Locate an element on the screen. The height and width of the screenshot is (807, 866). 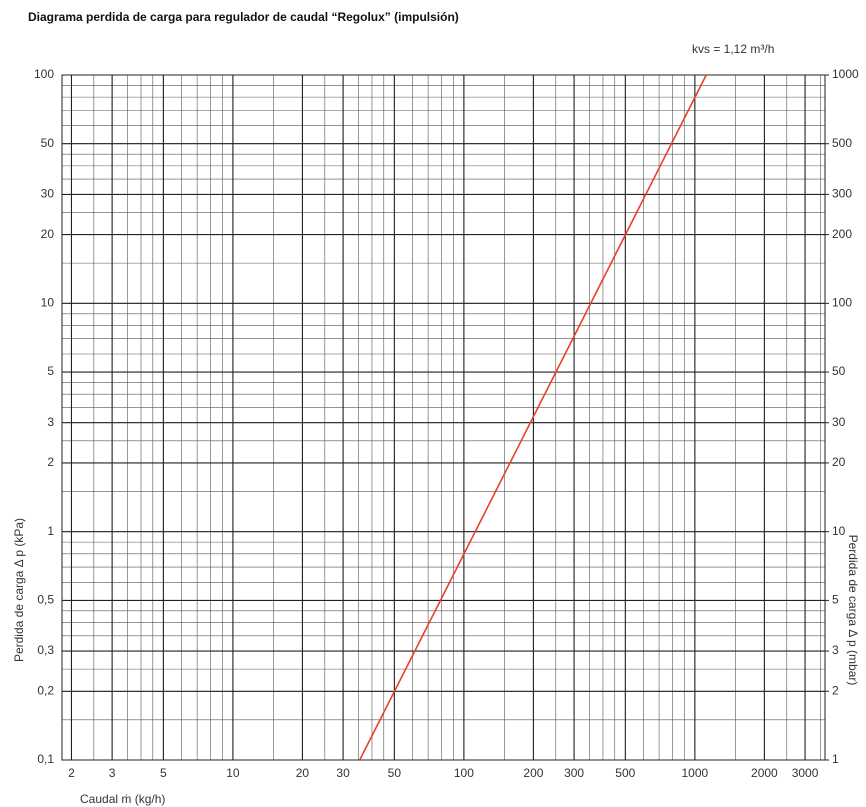
y2-tick-label: 100 is located at coordinates (842, 303).